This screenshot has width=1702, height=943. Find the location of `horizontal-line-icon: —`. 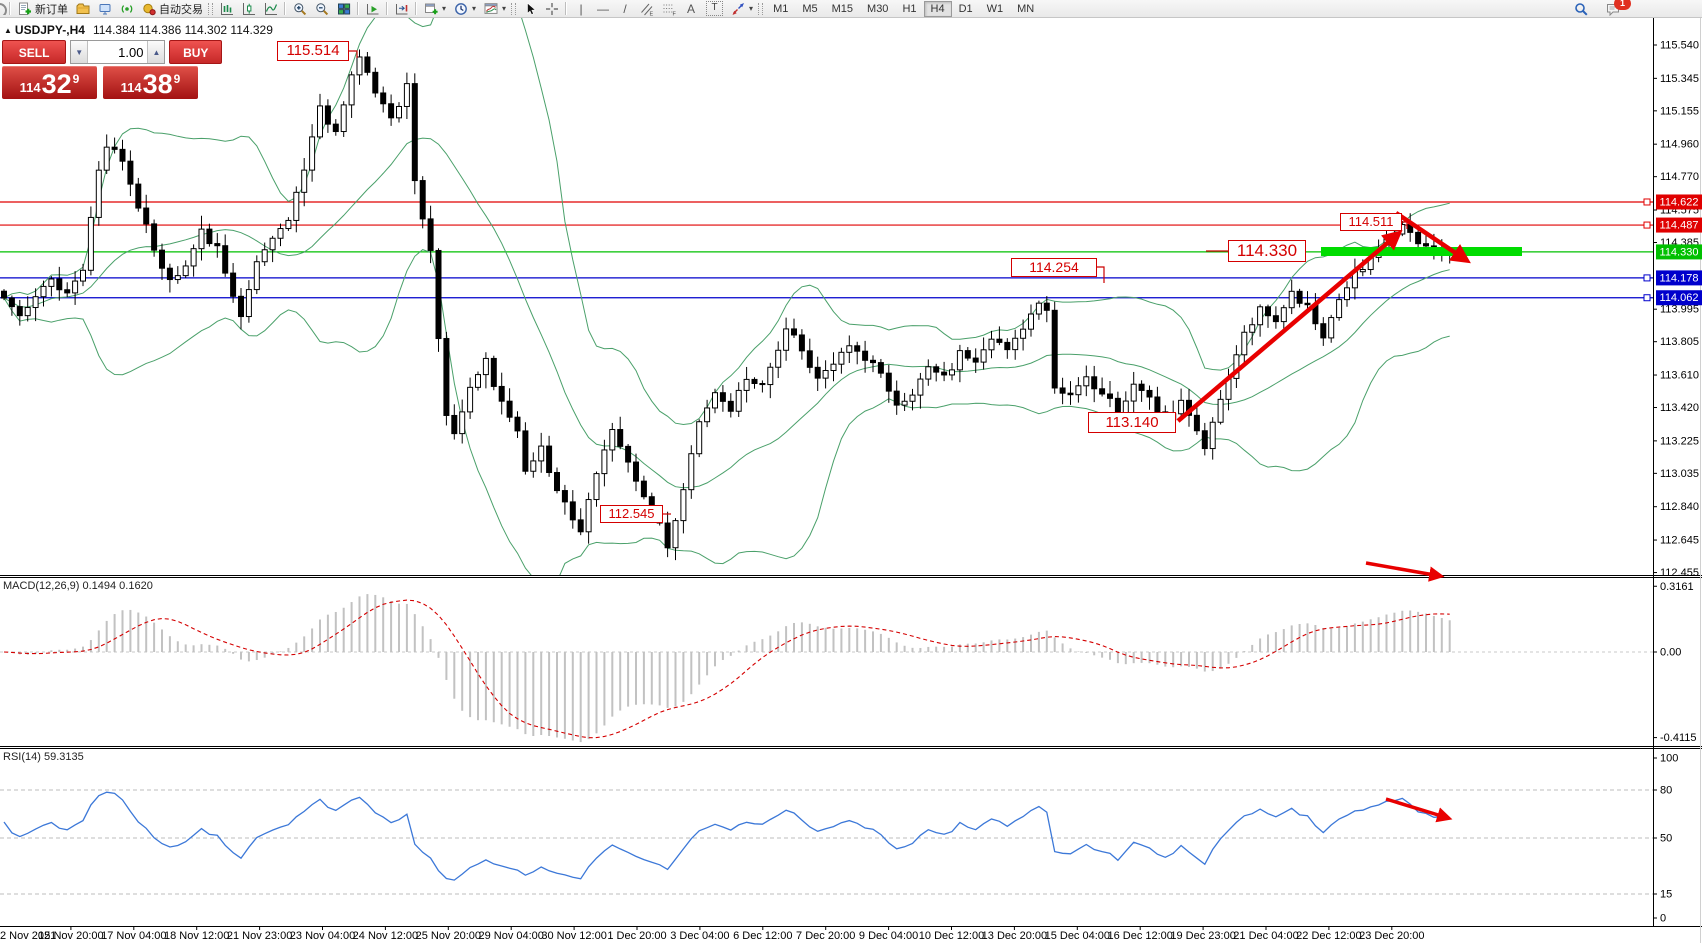

horizontal-line-icon: — is located at coordinates (603, 8).